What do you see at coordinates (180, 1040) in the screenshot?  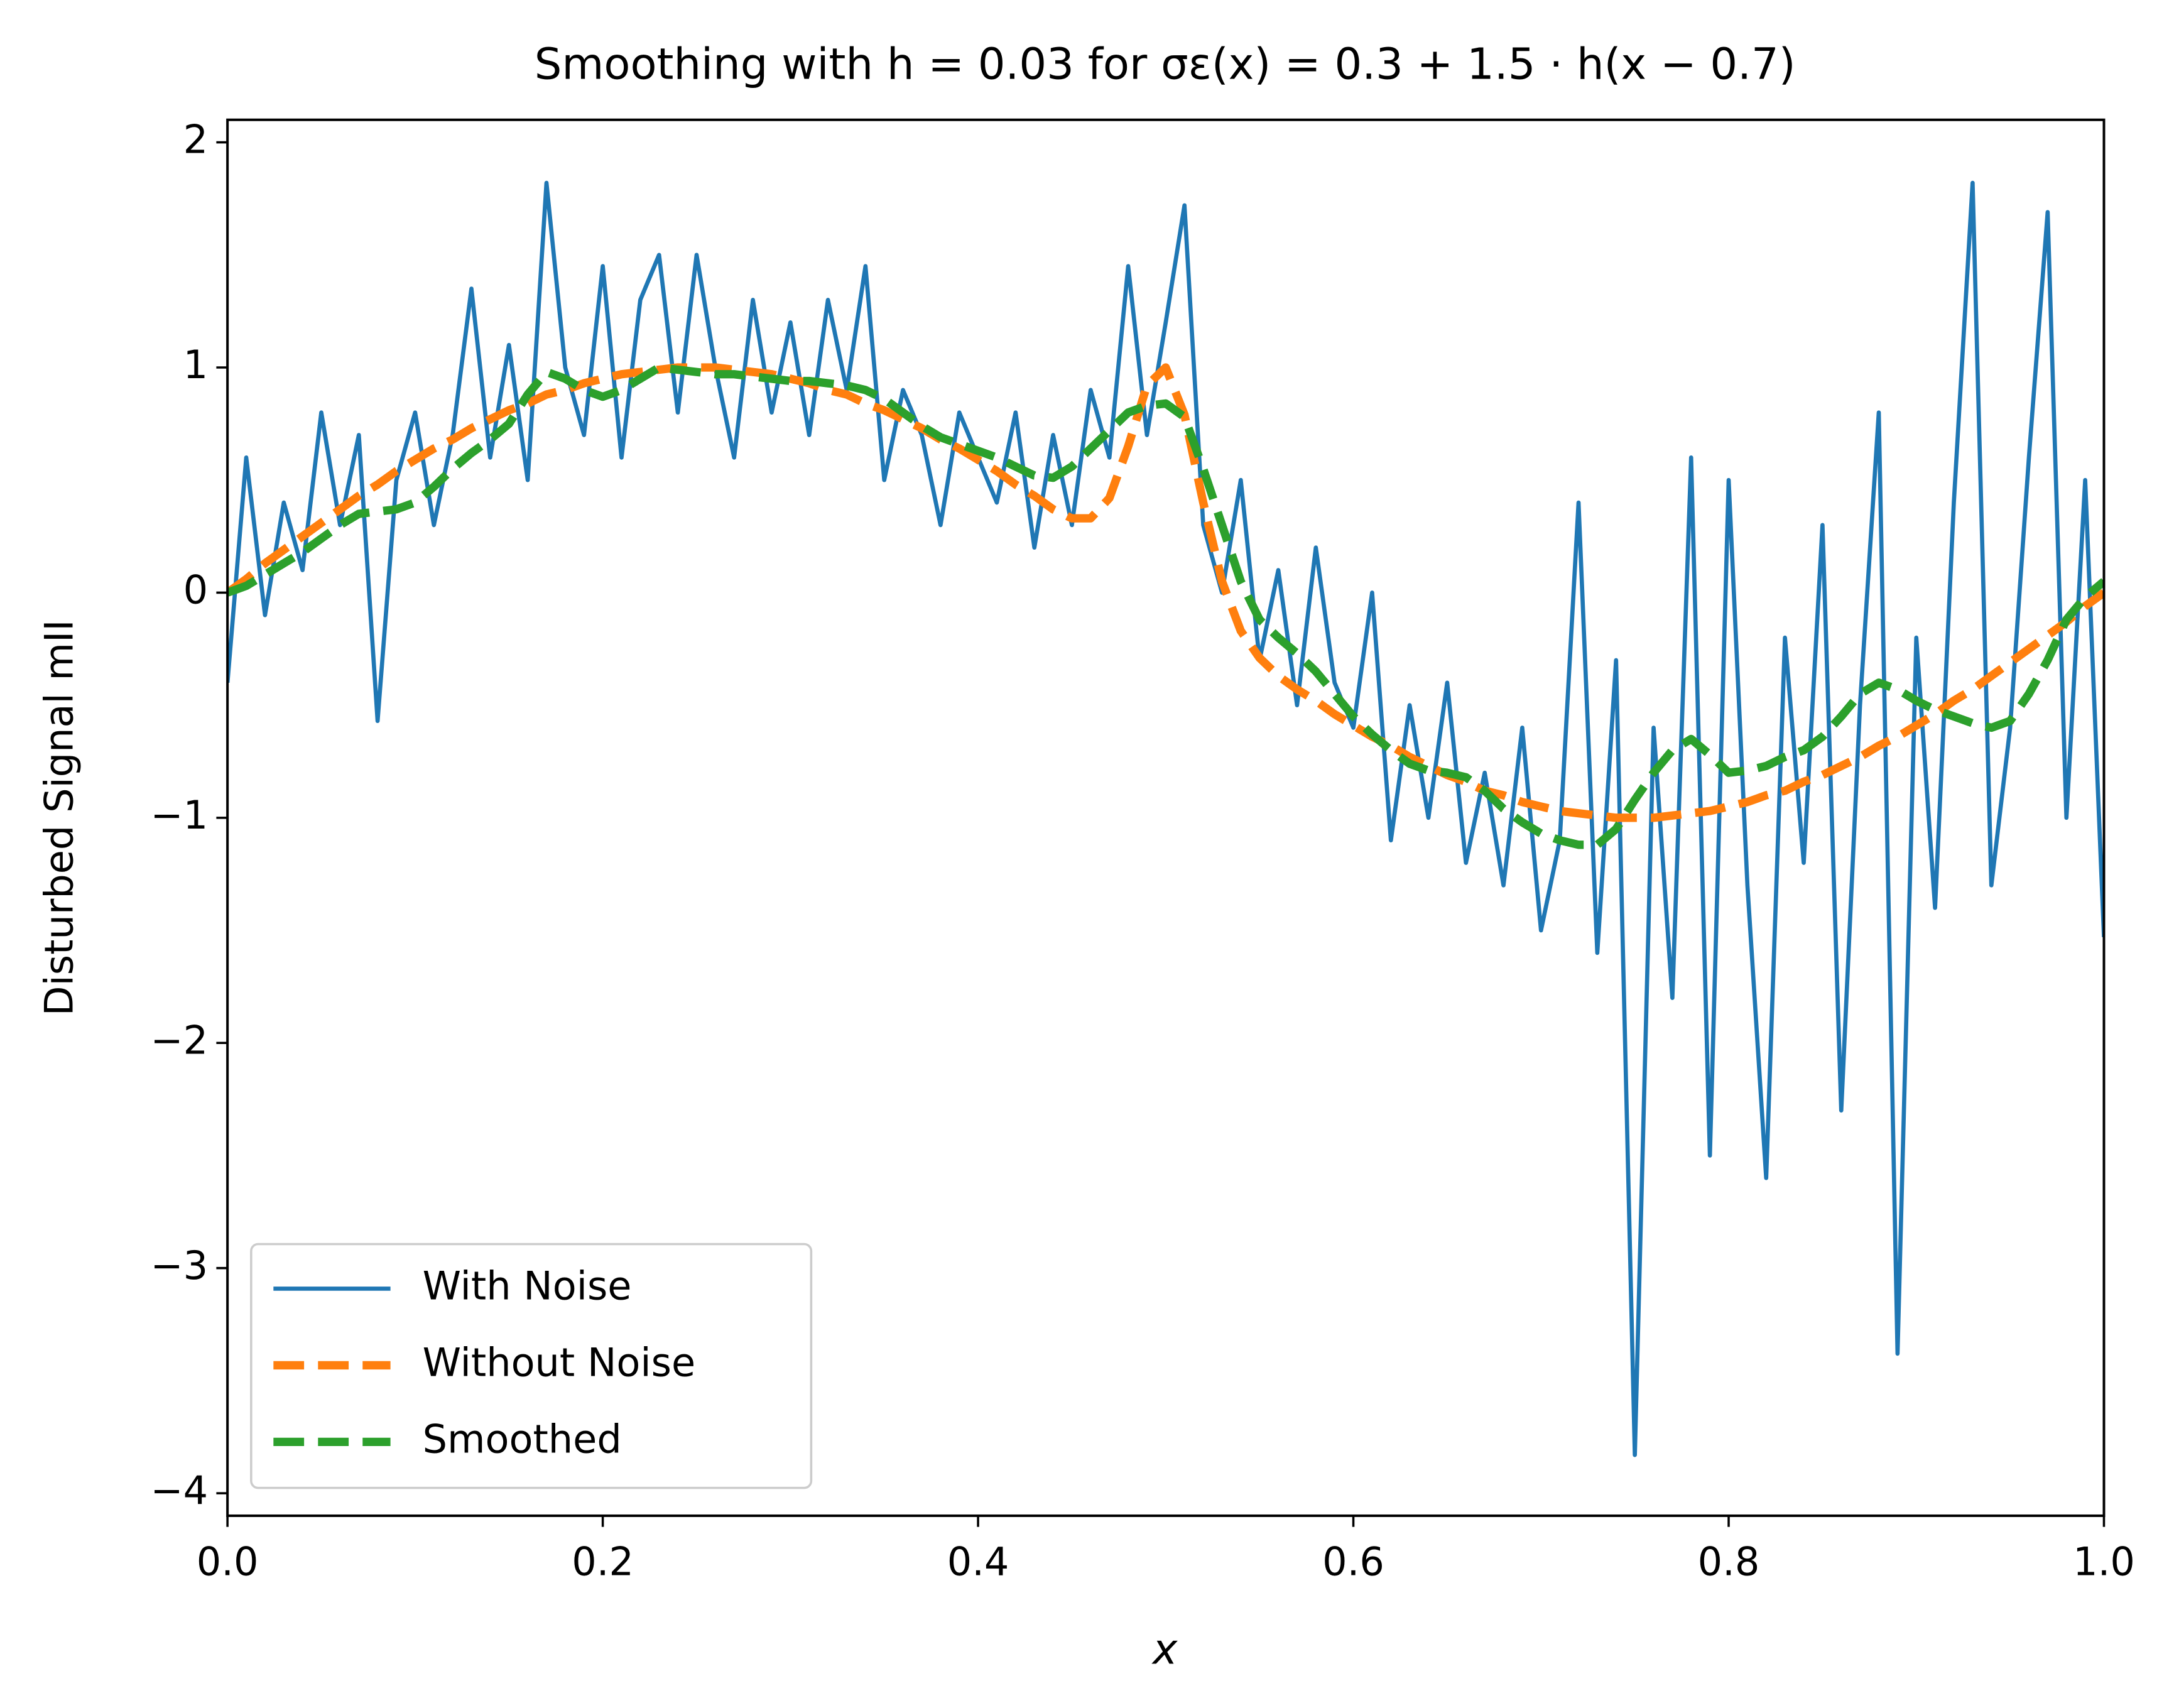 I see `y-tick-label: −2` at bounding box center [180, 1040].